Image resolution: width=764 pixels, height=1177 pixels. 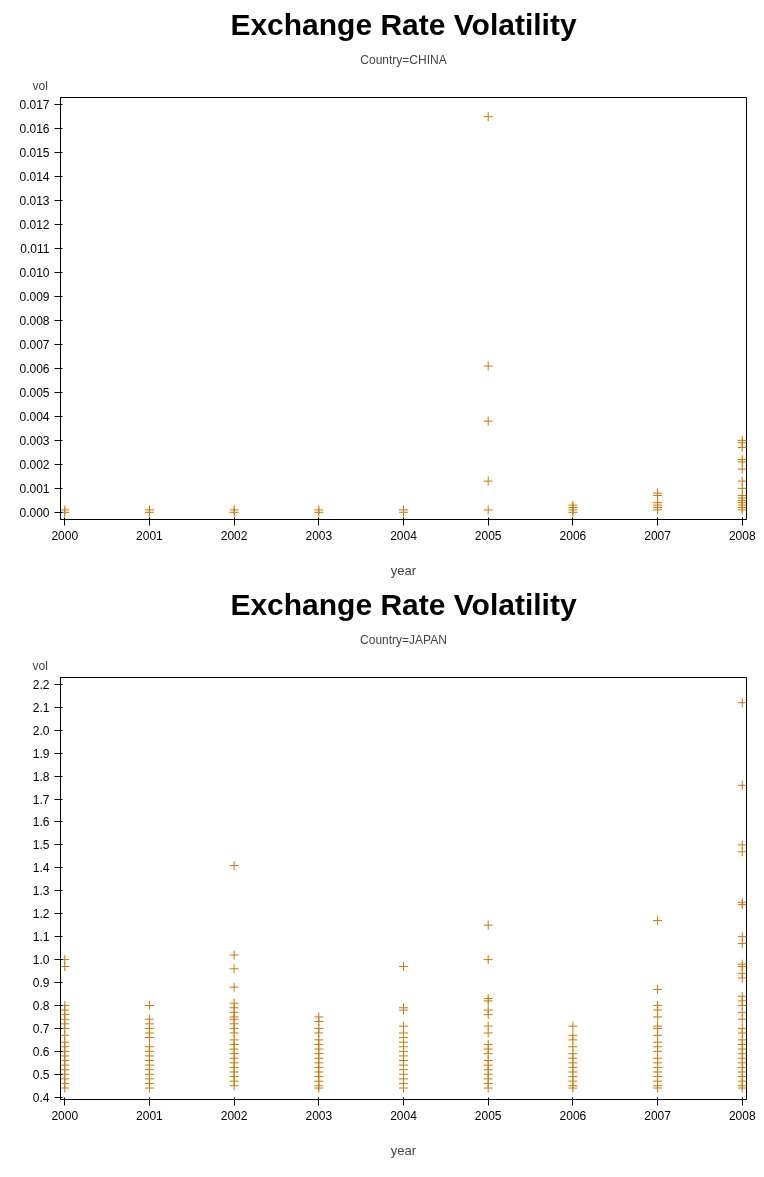 I want to click on y-tick-label: 0.003, so click(x=34, y=440).